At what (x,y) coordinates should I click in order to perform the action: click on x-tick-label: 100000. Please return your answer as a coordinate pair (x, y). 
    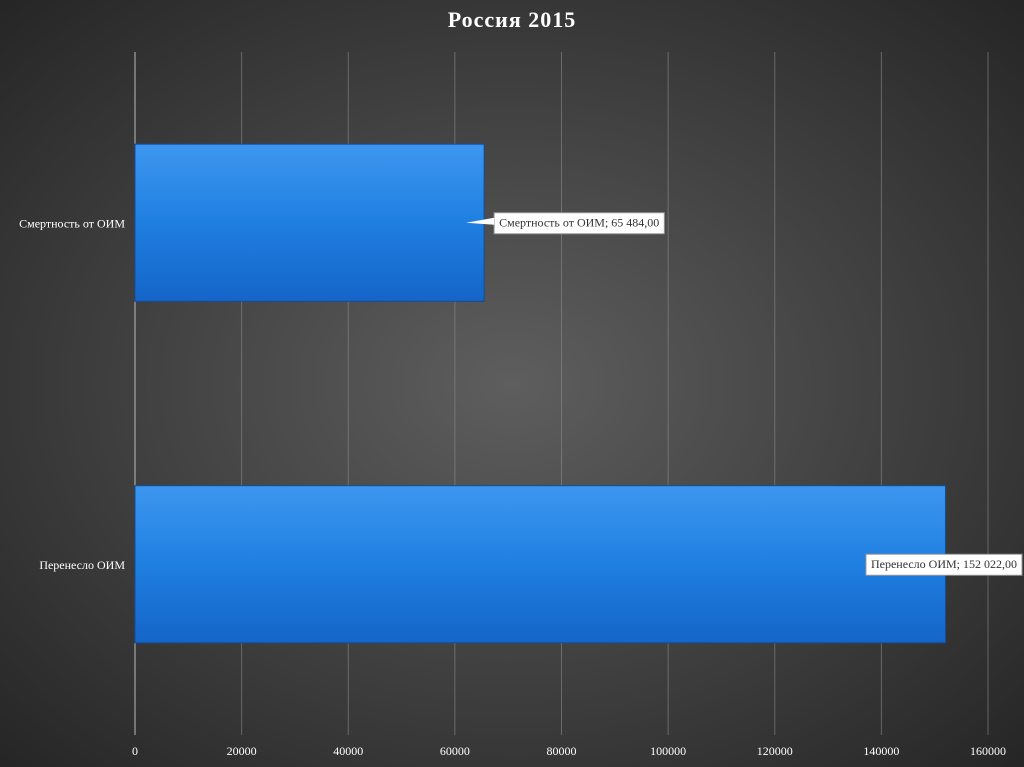
    Looking at the image, I should click on (668, 751).